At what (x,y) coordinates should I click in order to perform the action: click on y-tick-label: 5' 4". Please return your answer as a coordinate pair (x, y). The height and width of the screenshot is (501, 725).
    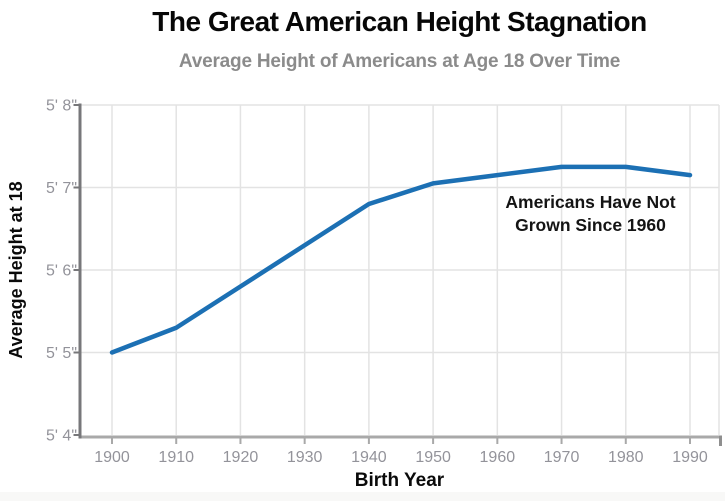
    Looking at the image, I should click on (61, 436).